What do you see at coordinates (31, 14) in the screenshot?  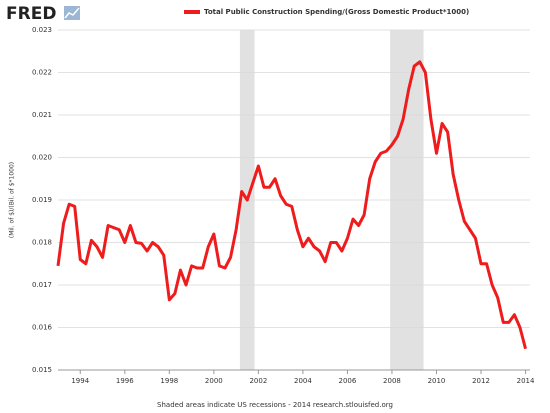 I see `logo: FRED` at bounding box center [31, 14].